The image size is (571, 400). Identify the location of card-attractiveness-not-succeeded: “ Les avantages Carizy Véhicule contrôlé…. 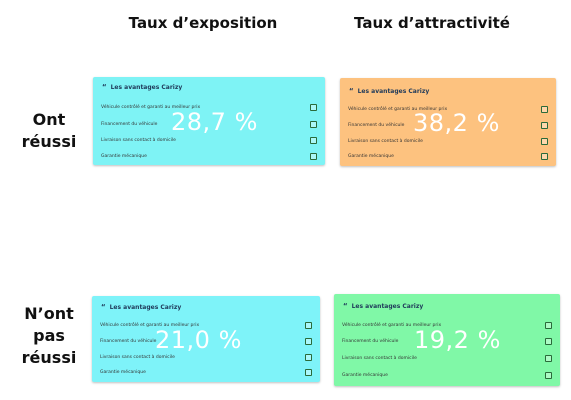
(447, 340).